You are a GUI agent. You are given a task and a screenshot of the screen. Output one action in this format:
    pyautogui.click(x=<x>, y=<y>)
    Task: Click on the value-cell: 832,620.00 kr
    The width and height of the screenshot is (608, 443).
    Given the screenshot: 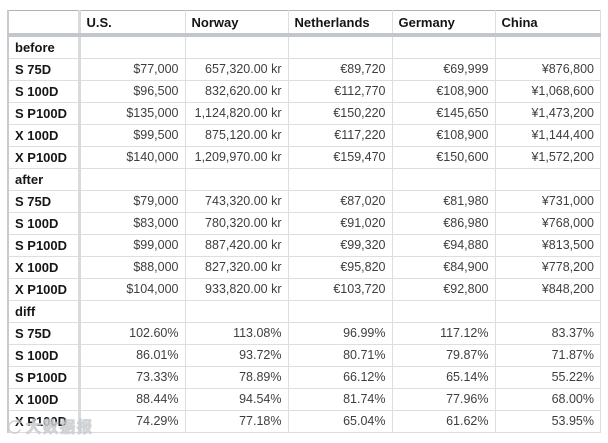 What is the action you would take?
    pyautogui.click(x=237, y=91)
    